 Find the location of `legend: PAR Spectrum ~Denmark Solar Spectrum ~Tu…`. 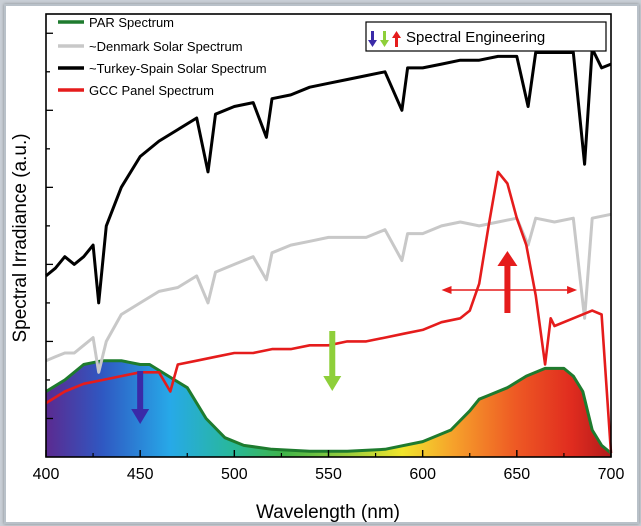

legend: PAR Spectrum ~Denmark Solar Spectrum ~Tu… is located at coordinates (162, 56).